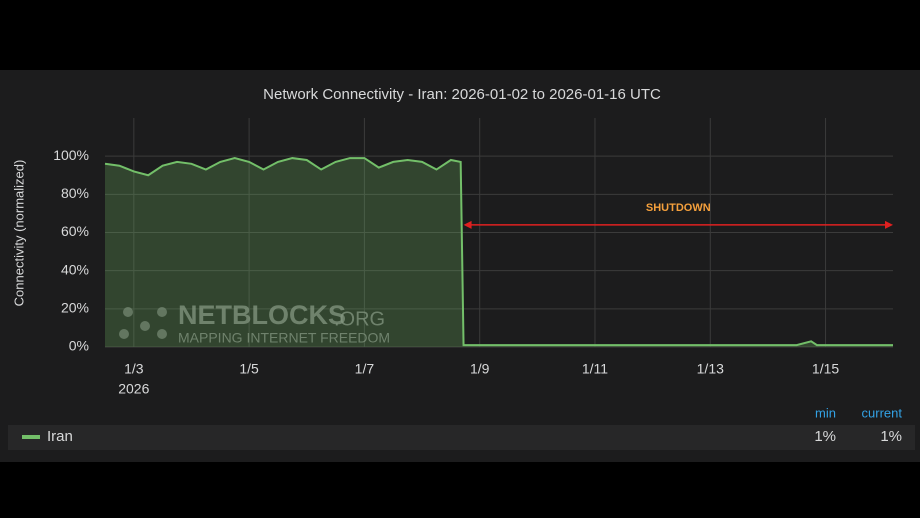 The height and width of the screenshot is (518, 920). Describe the element at coordinates (60, 436) in the screenshot. I see `legend-label: Iran` at that location.